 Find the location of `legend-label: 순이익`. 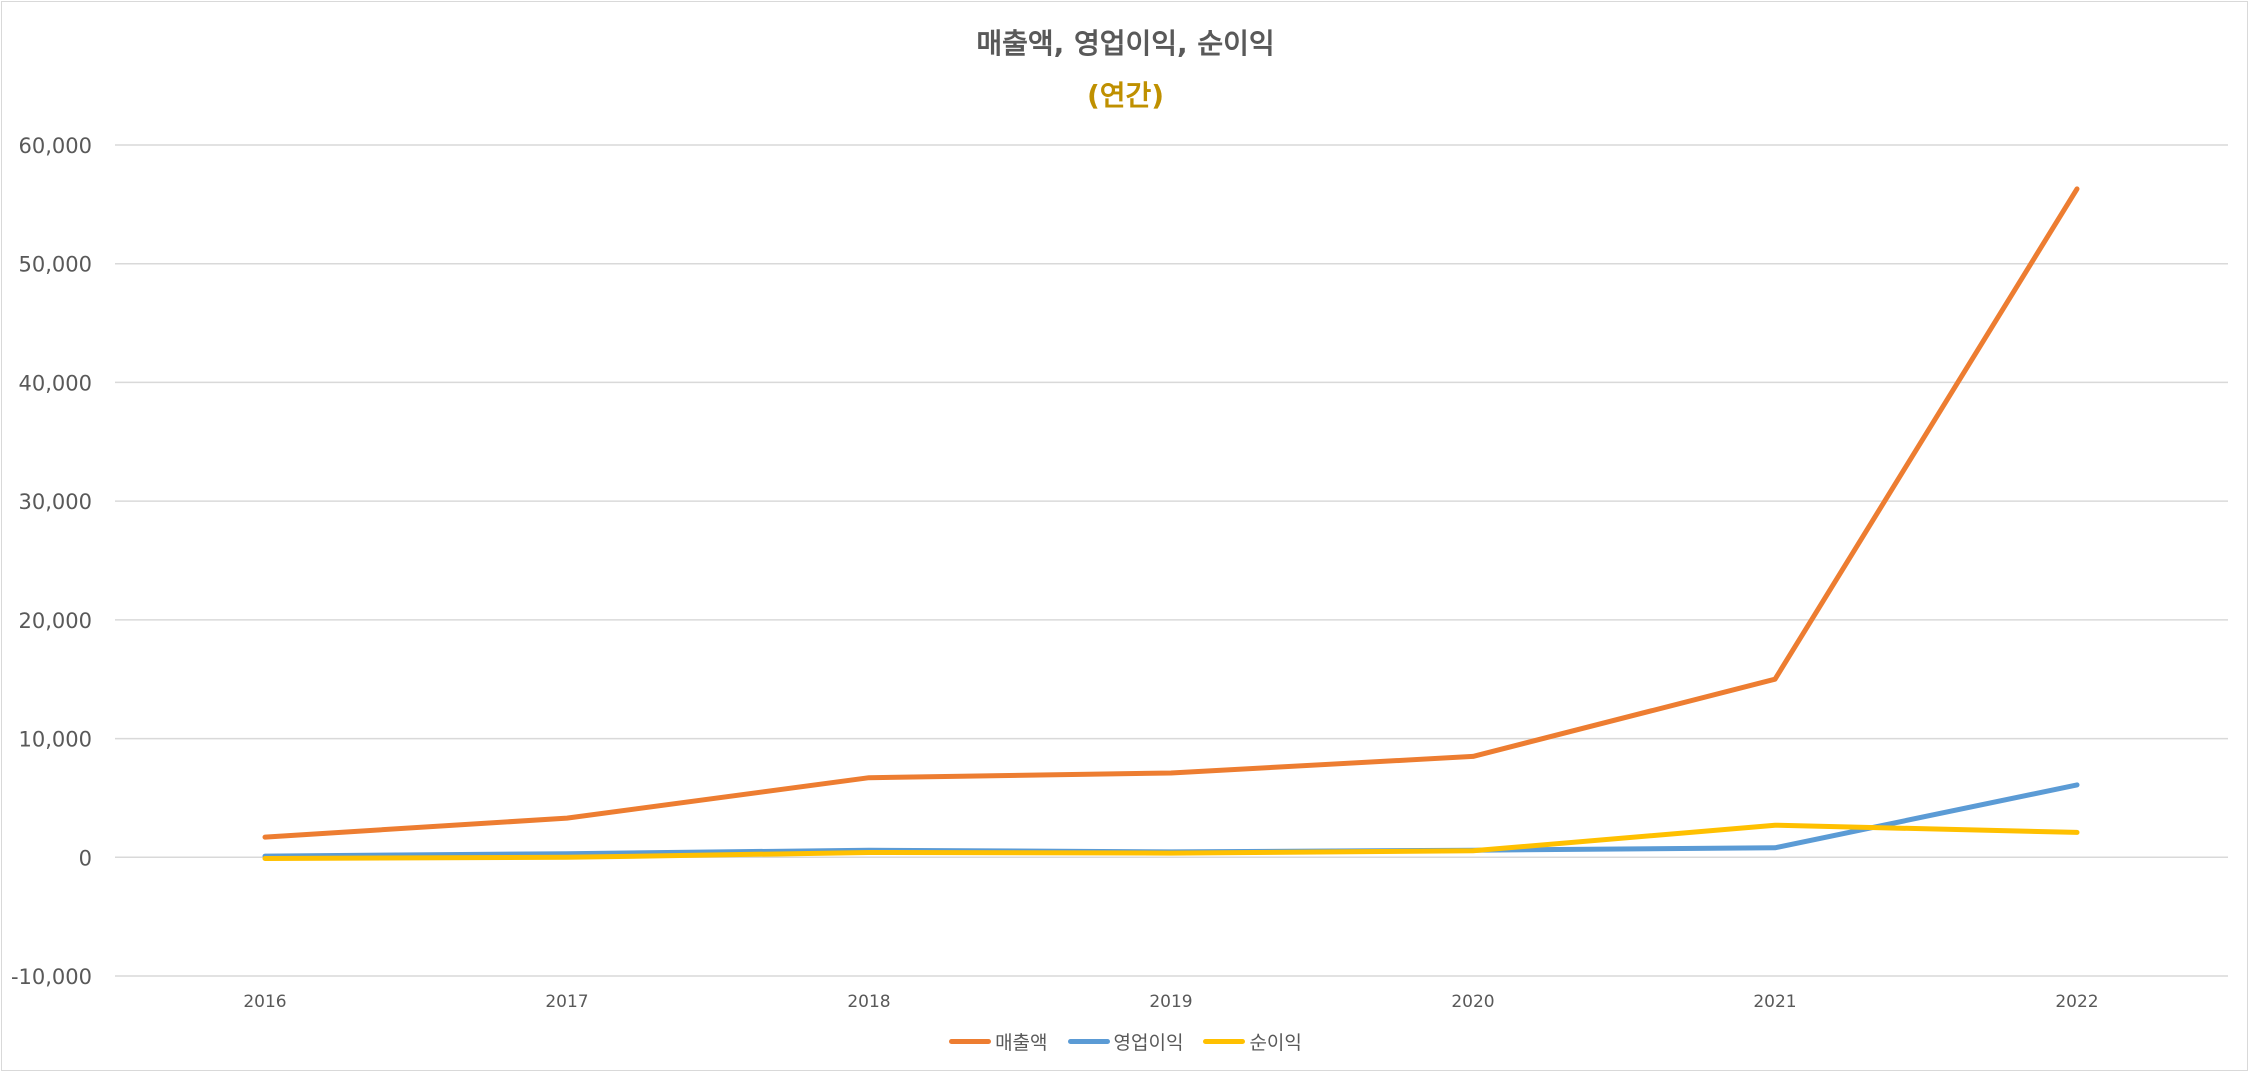

legend-label: 순이익 is located at coordinates (1275, 1043).